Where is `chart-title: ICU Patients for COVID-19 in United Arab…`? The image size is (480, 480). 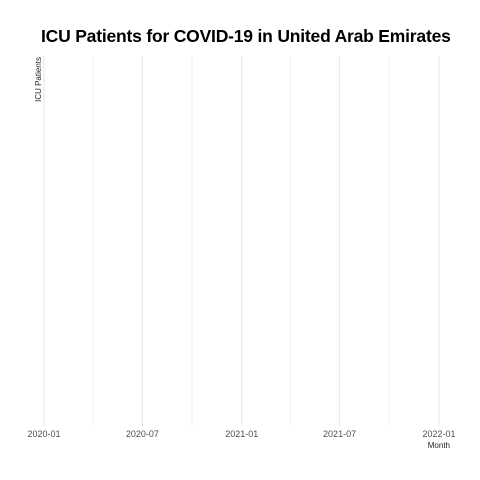
chart-title: ICU Patients for COVID-19 in United Arab… is located at coordinates (246, 36).